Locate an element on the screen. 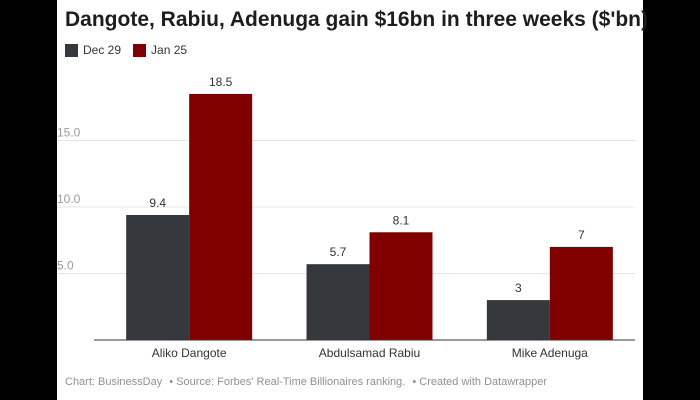  legend-item-jan-25: Jan 25 is located at coordinates (160, 50).